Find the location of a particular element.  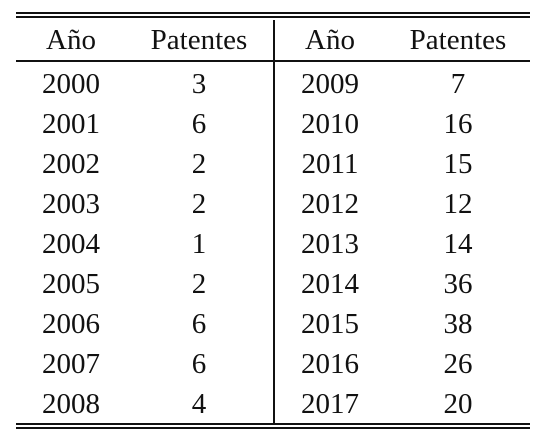

patents-cell: 3 is located at coordinates (199, 84).